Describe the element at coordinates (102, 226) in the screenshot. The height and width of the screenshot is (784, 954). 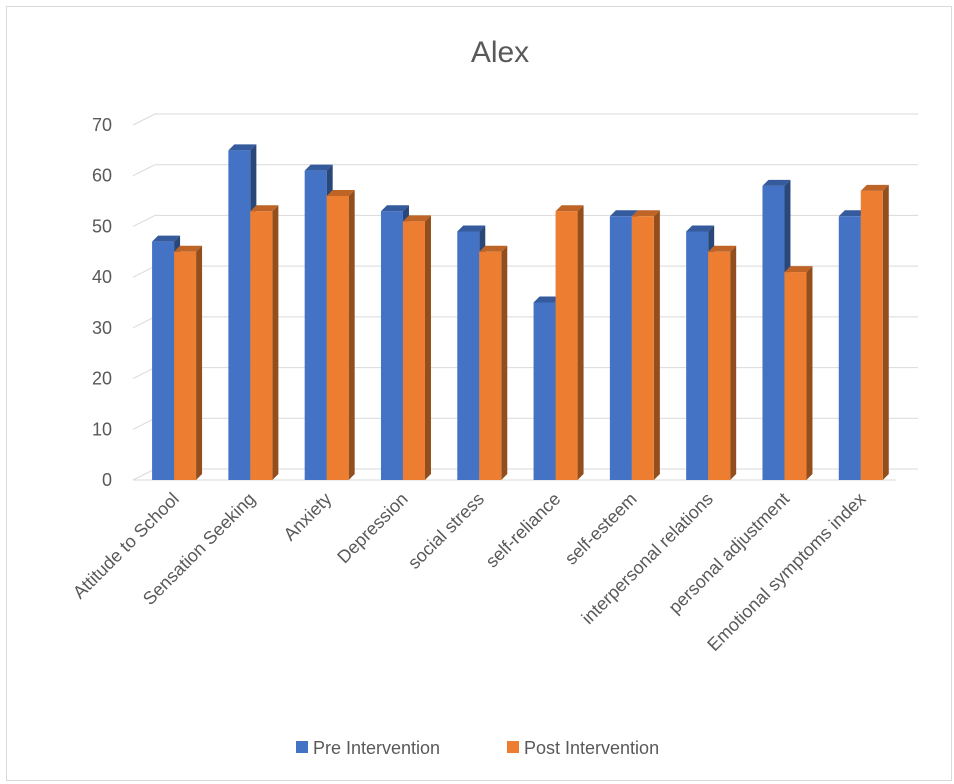
I see `y-tick-label: 50` at that location.